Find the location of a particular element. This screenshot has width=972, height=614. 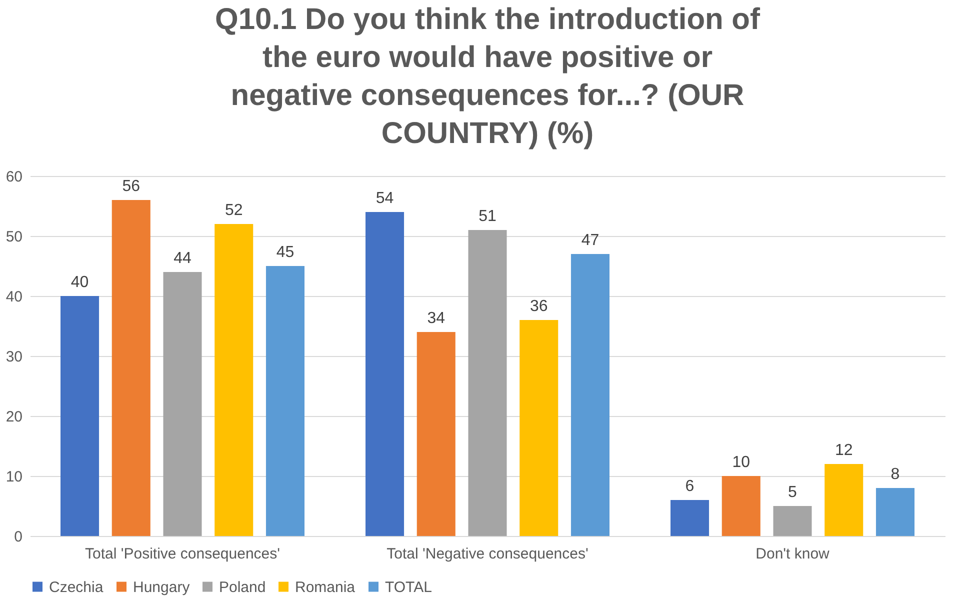

data-label: 12 is located at coordinates (843, 450).